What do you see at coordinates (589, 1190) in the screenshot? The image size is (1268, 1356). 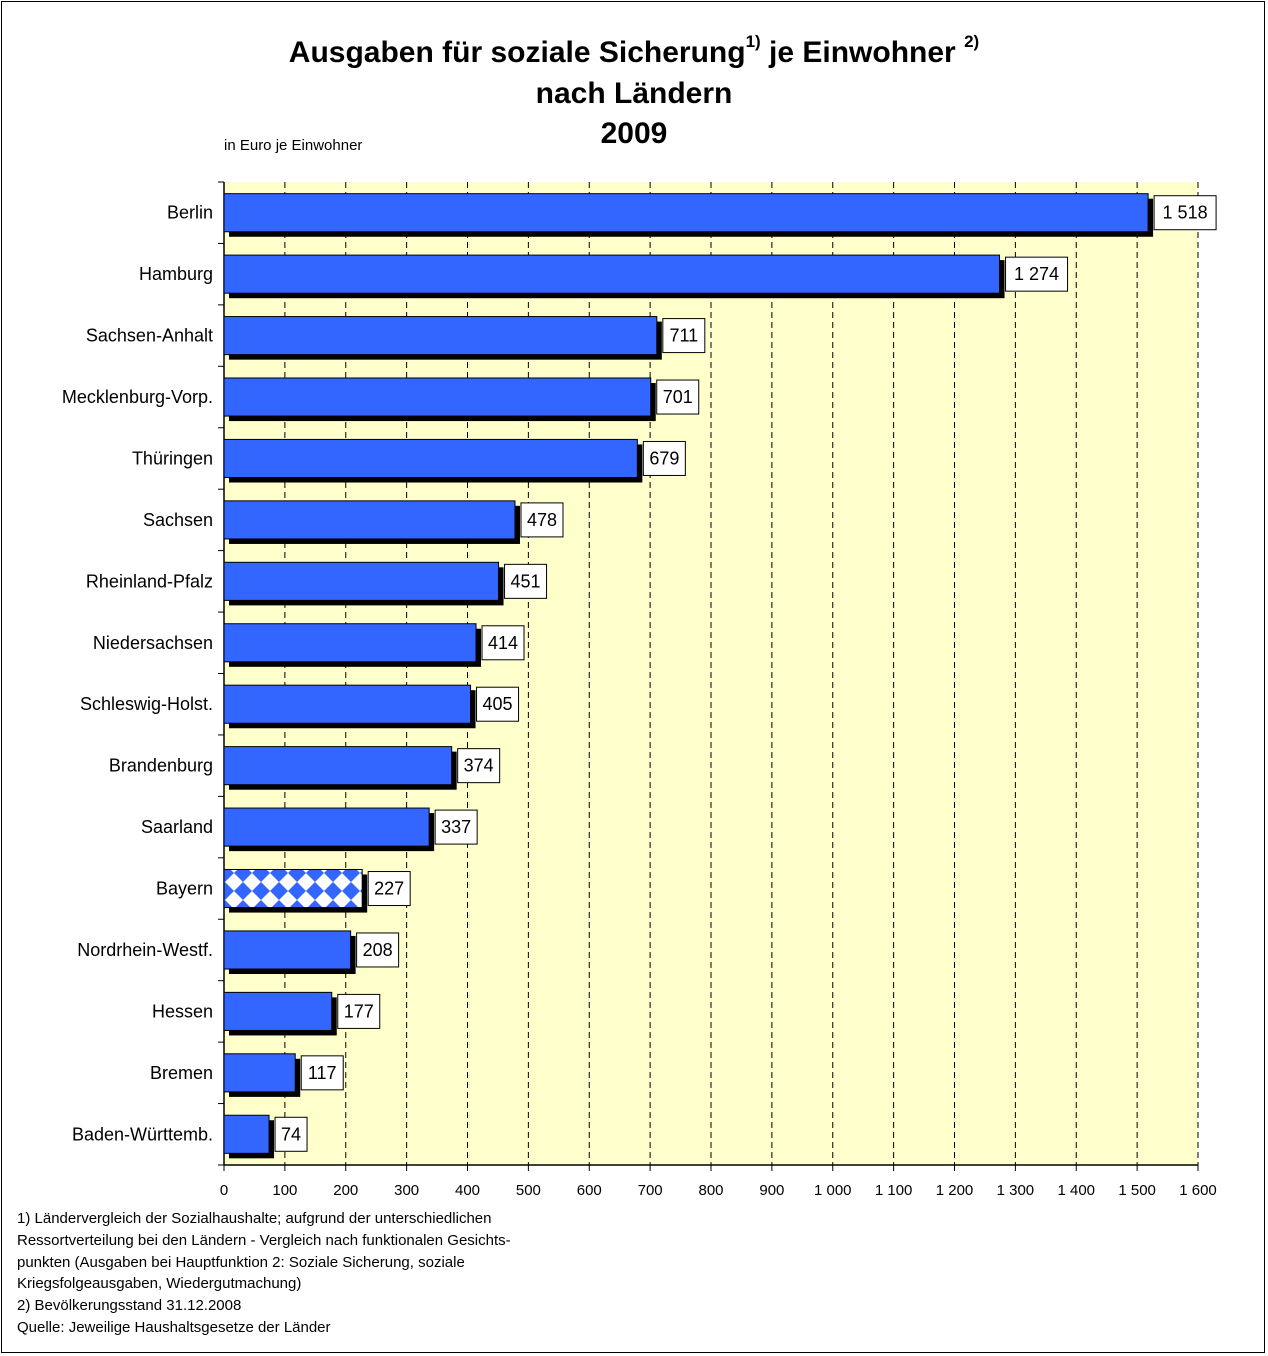 I see `x-tick-label: 600` at bounding box center [589, 1190].